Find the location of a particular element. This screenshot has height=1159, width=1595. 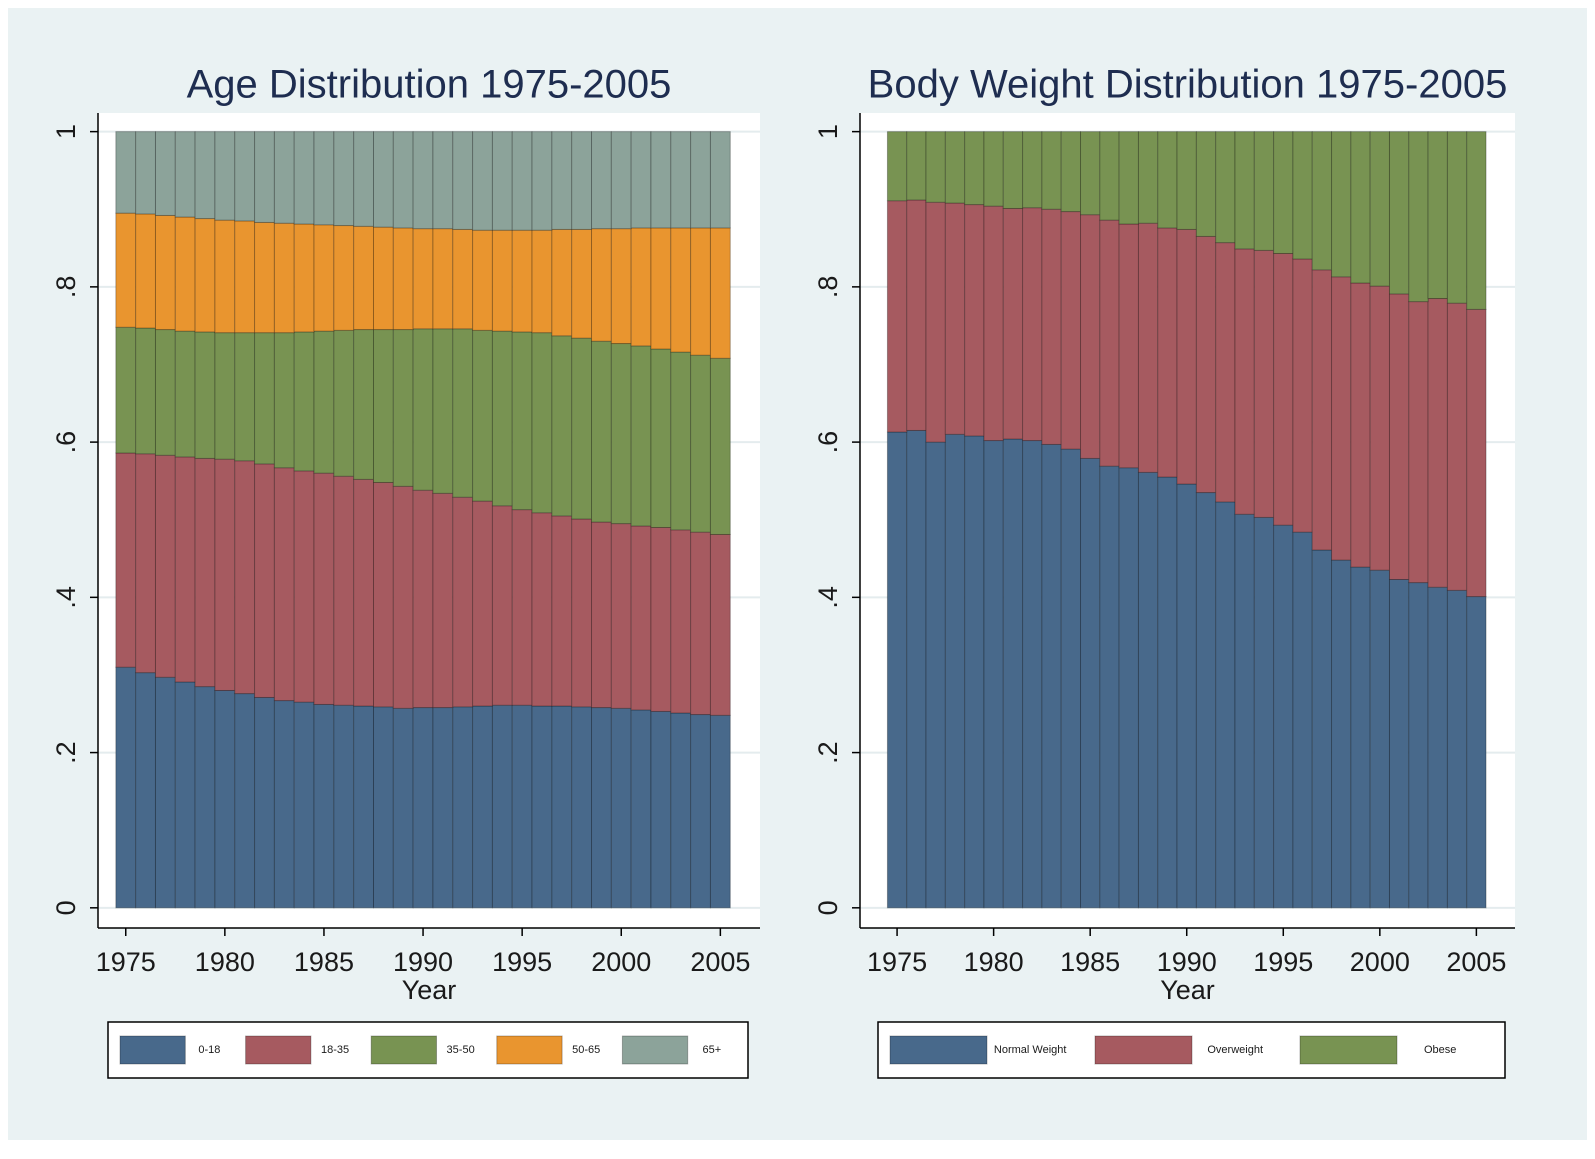

legend-label: 50-65 is located at coordinates (586, 1050).